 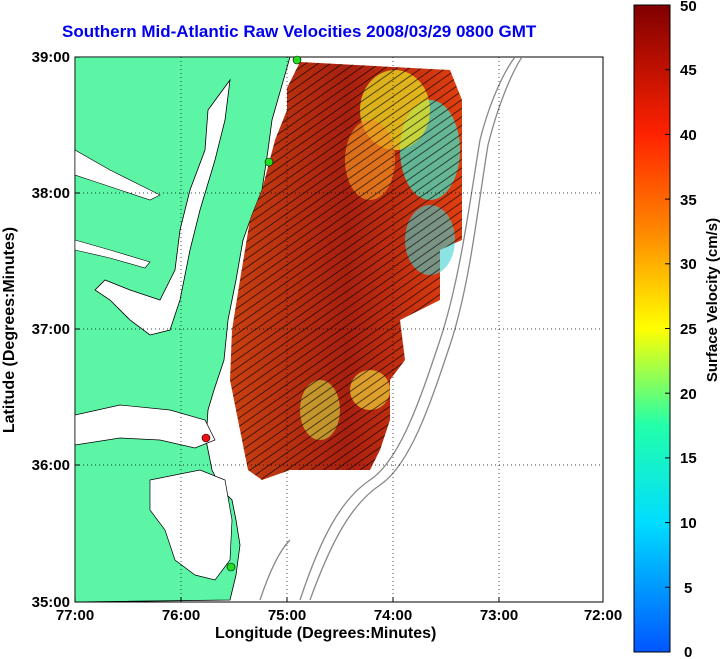 What do you see at coordinates (206, 438) in the screenshot?
I see `station-marker-red` at bounding box center [206, 438].